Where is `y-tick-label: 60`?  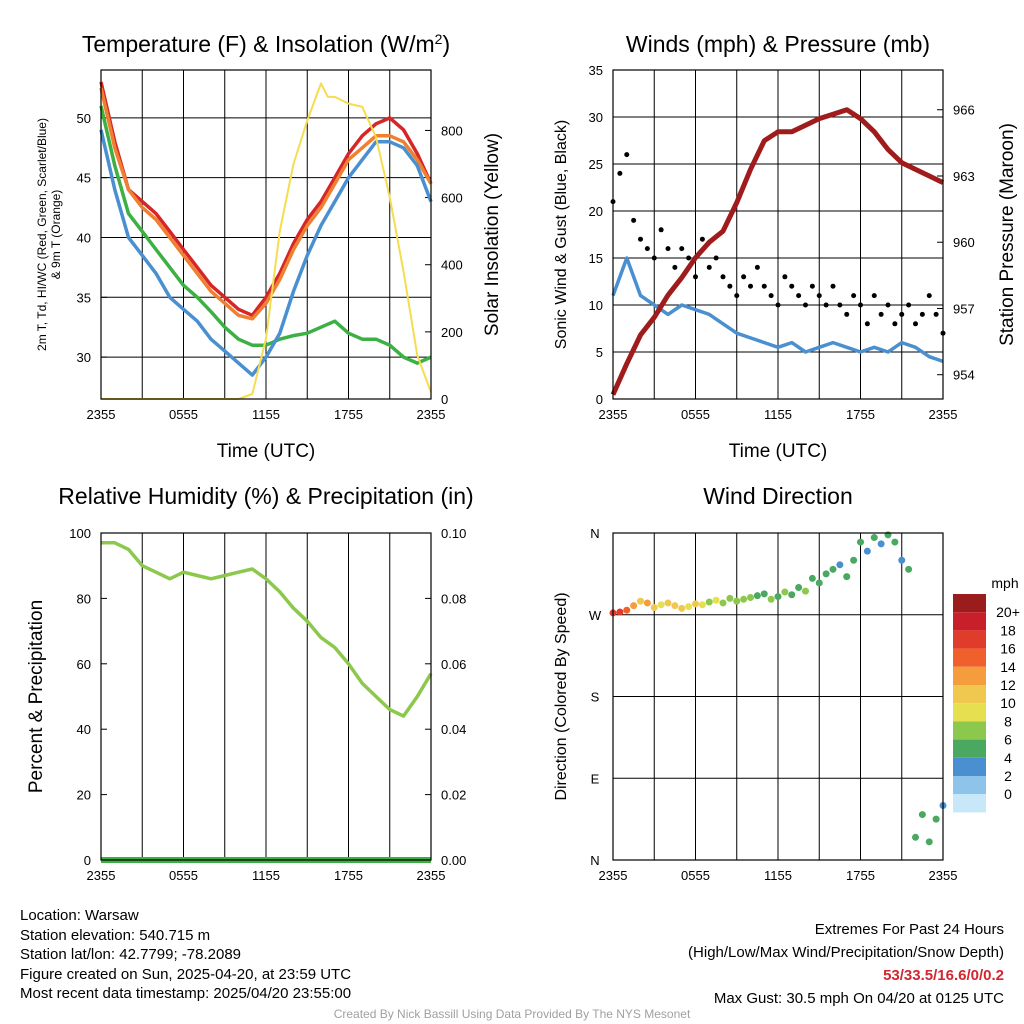 y-tick-label: 60 is located at coordinates (84, 664).